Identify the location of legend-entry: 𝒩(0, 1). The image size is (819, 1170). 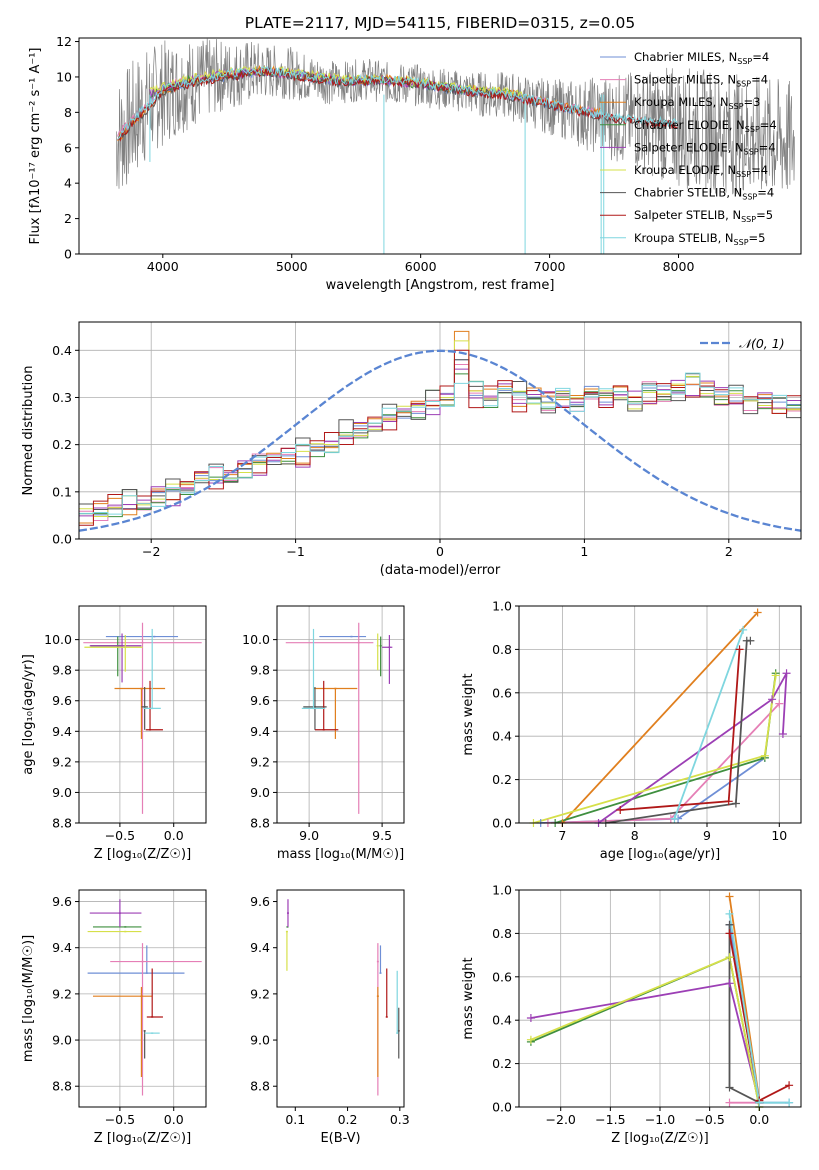
(762, 343).